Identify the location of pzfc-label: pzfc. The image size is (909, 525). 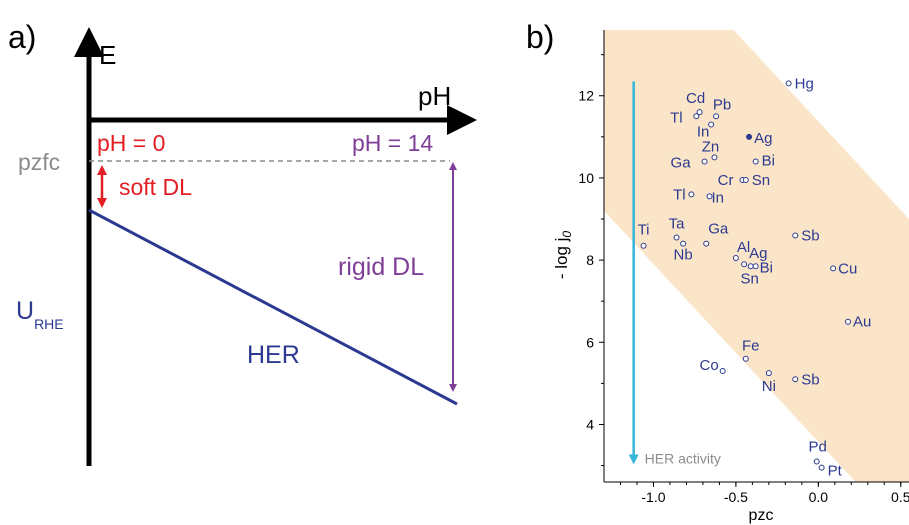
(39, 162).